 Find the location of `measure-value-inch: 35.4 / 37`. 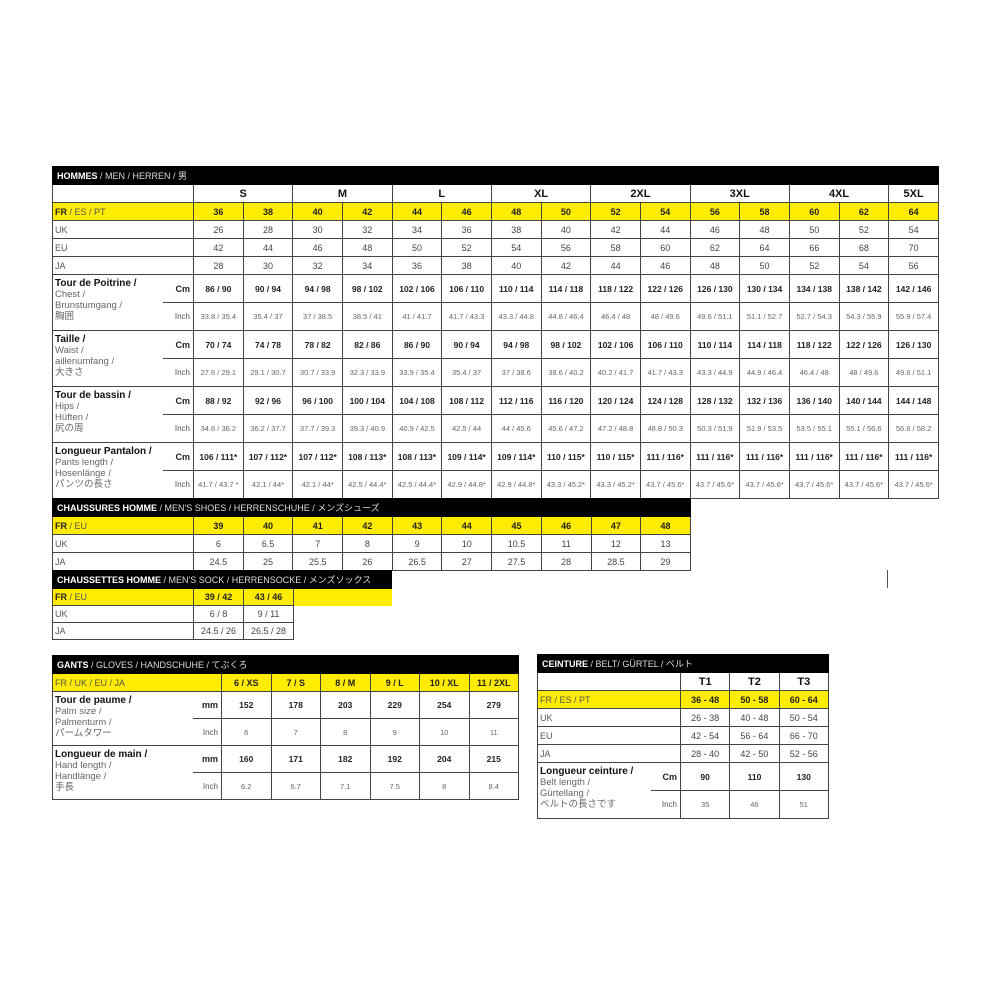

measure-value-inch: 35.4 / 37 is located at coordinates (268, 316).